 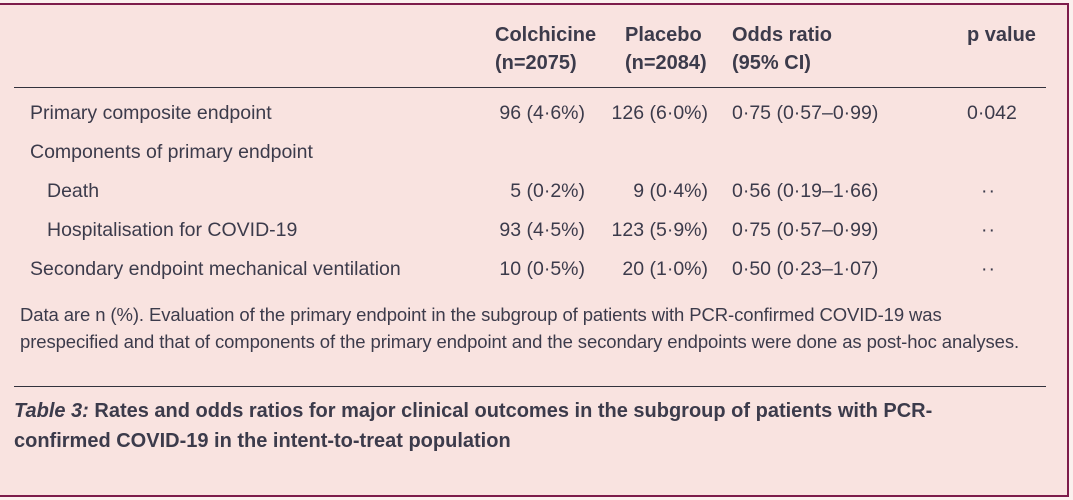 I want to click on column-header-line: Odds ratio, so click(x=782, y=35).